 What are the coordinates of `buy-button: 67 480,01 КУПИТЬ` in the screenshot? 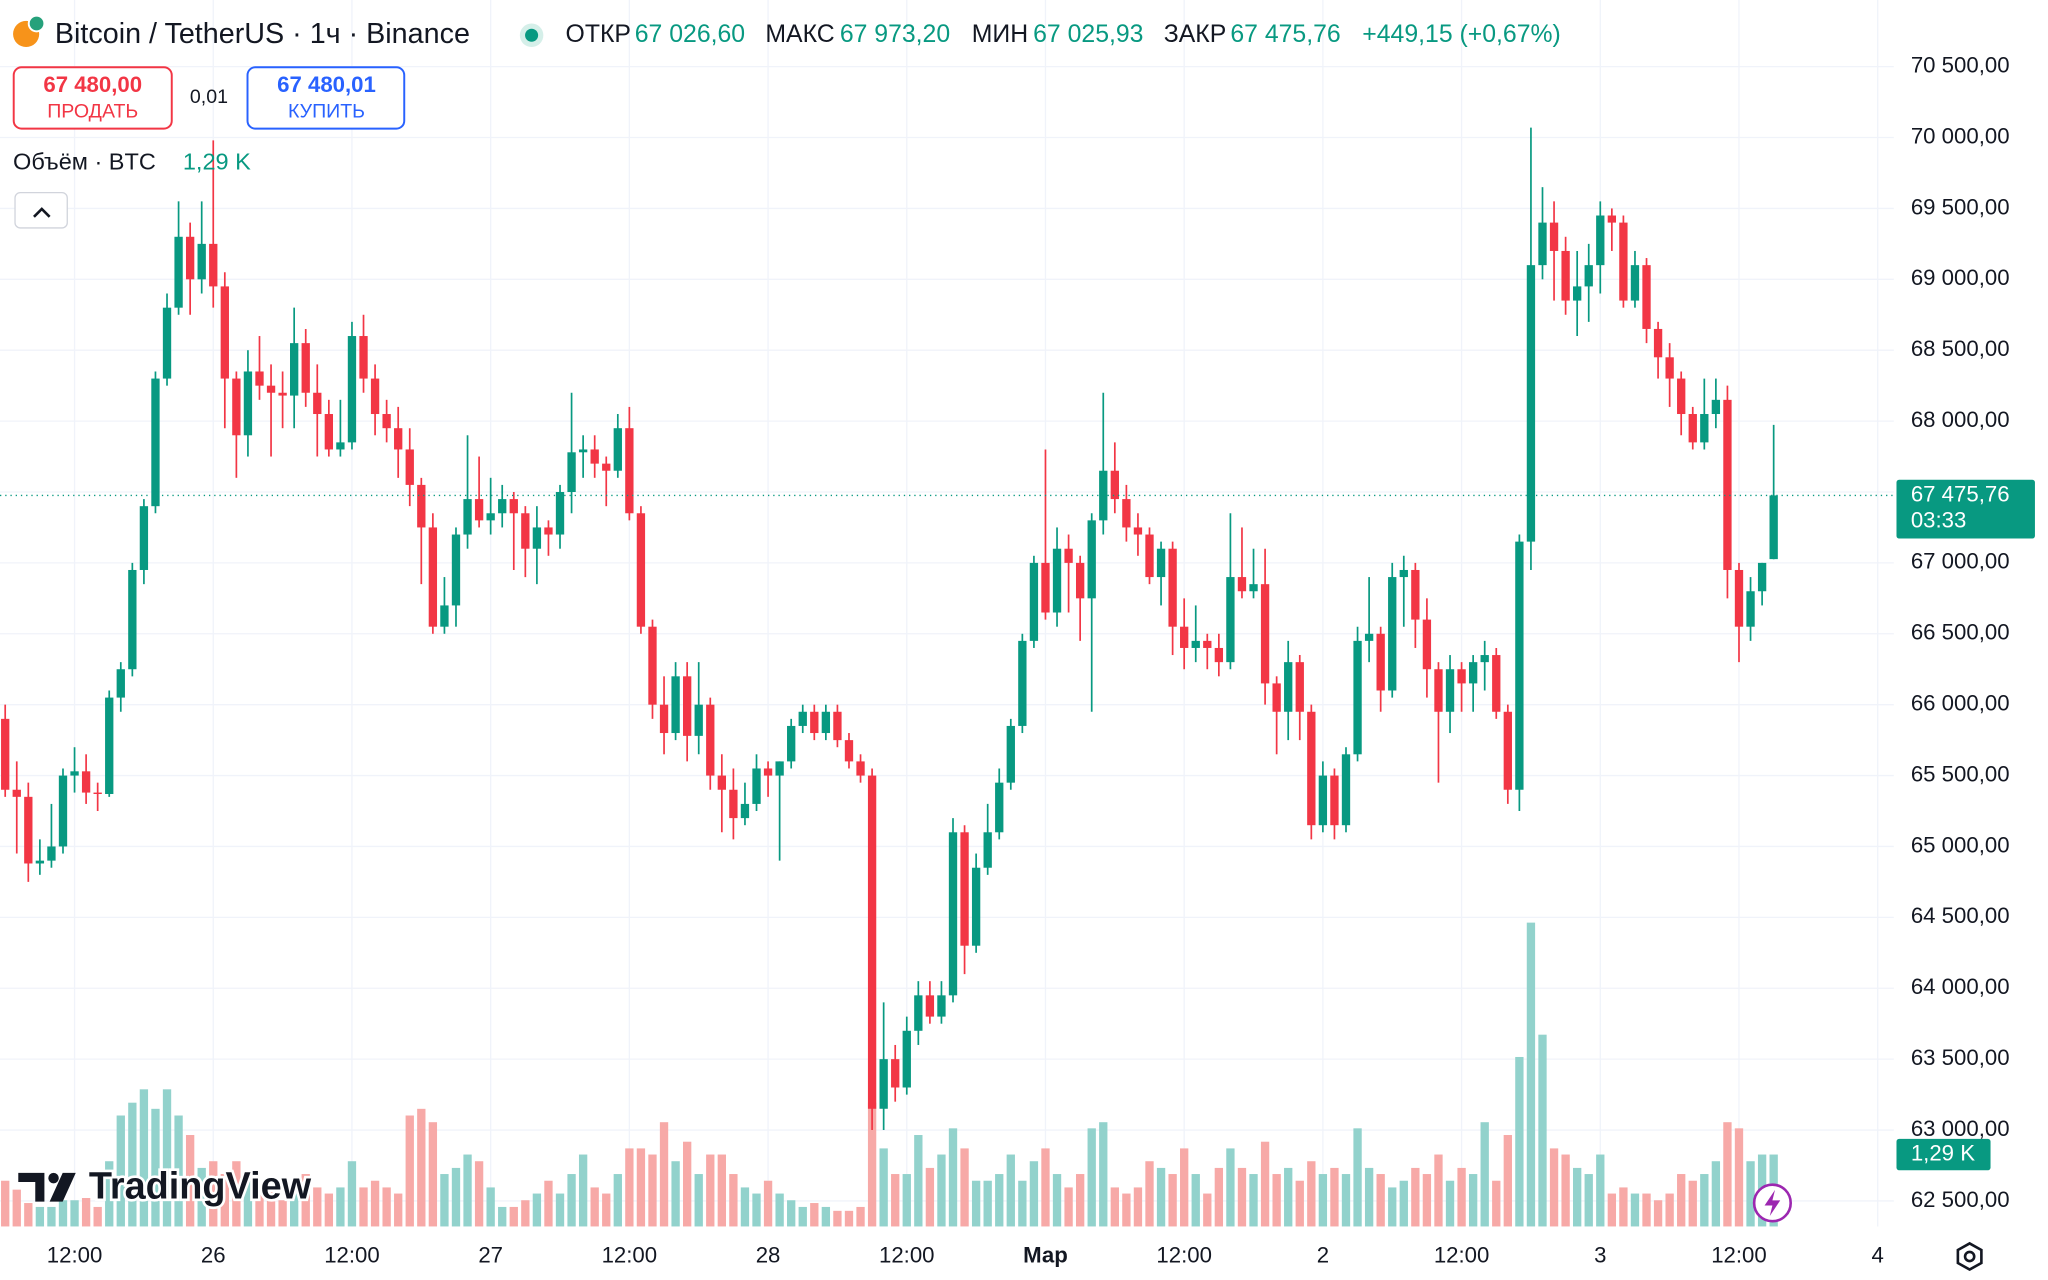 It's located at (326, 98).